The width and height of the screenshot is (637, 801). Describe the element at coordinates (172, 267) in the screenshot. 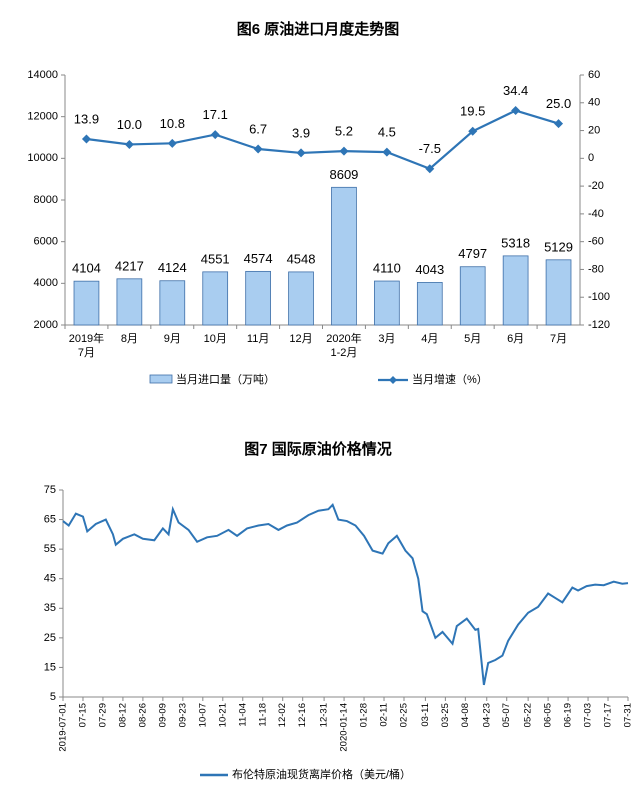

I see `bar-value-label: 4124` at that location.